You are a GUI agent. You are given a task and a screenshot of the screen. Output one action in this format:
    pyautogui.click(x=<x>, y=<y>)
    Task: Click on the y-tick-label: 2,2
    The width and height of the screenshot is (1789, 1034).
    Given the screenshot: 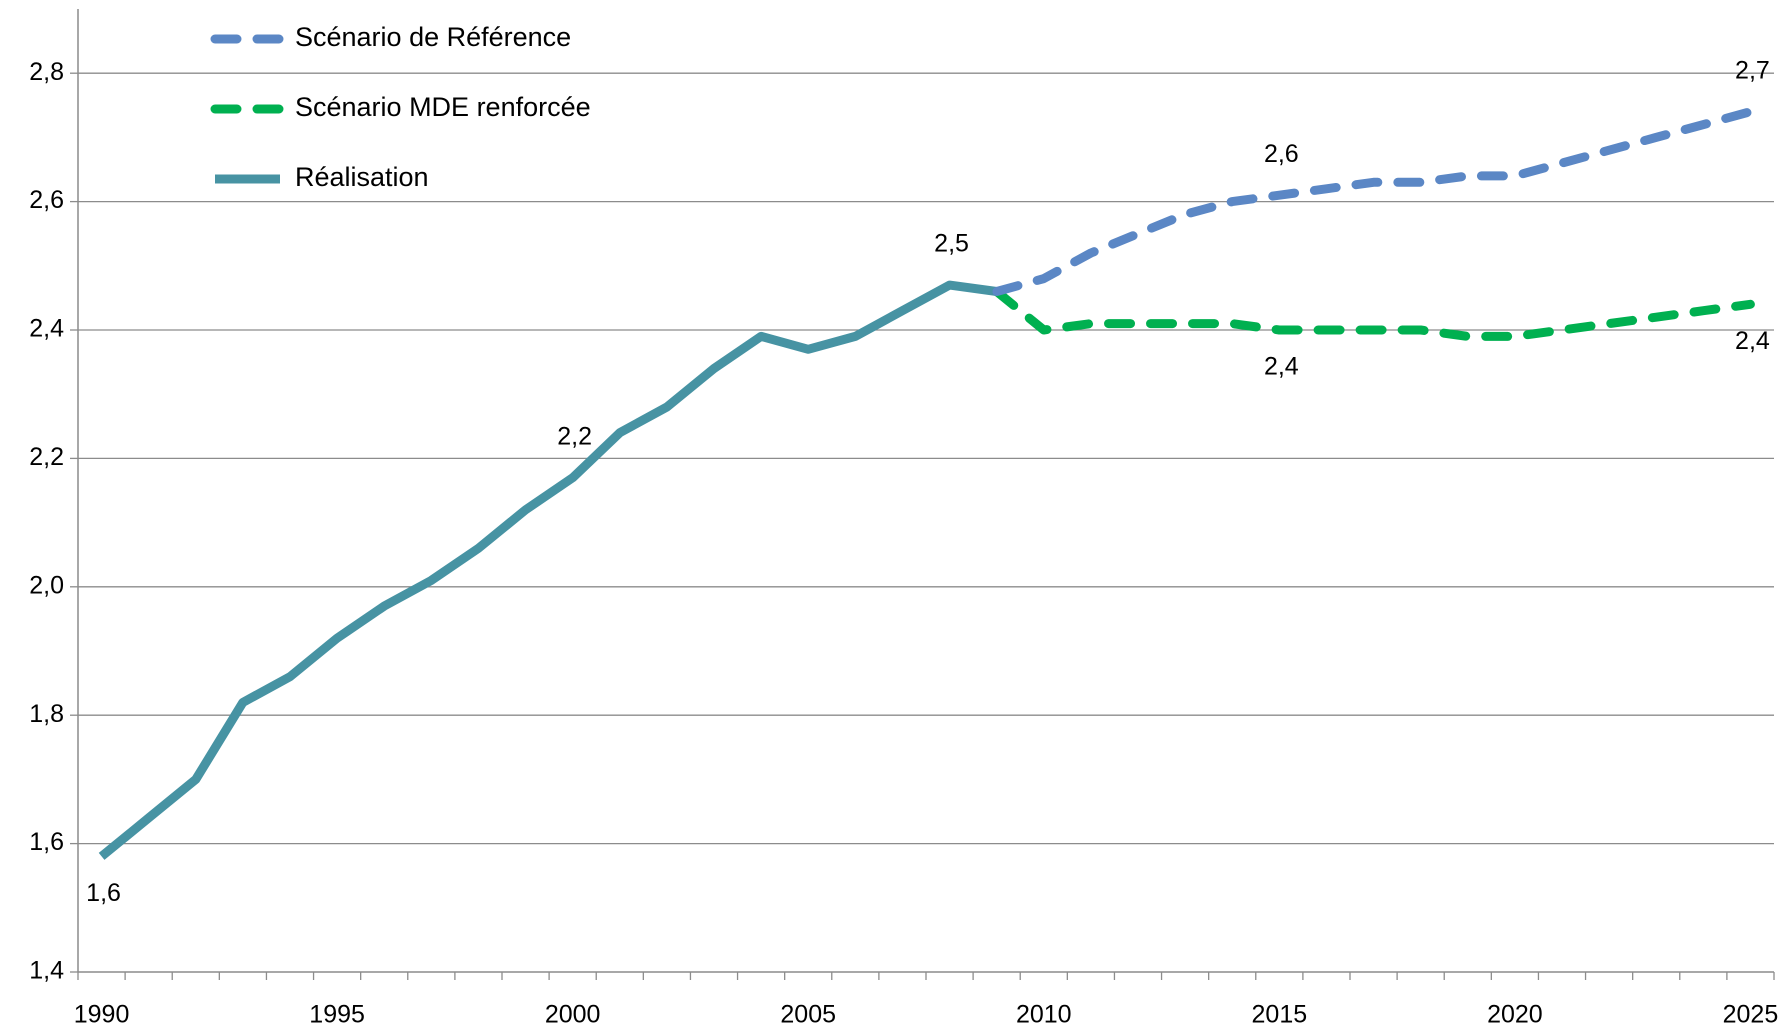 What is the action you would take?
    pyautogui.click(x=46, y=457)
    